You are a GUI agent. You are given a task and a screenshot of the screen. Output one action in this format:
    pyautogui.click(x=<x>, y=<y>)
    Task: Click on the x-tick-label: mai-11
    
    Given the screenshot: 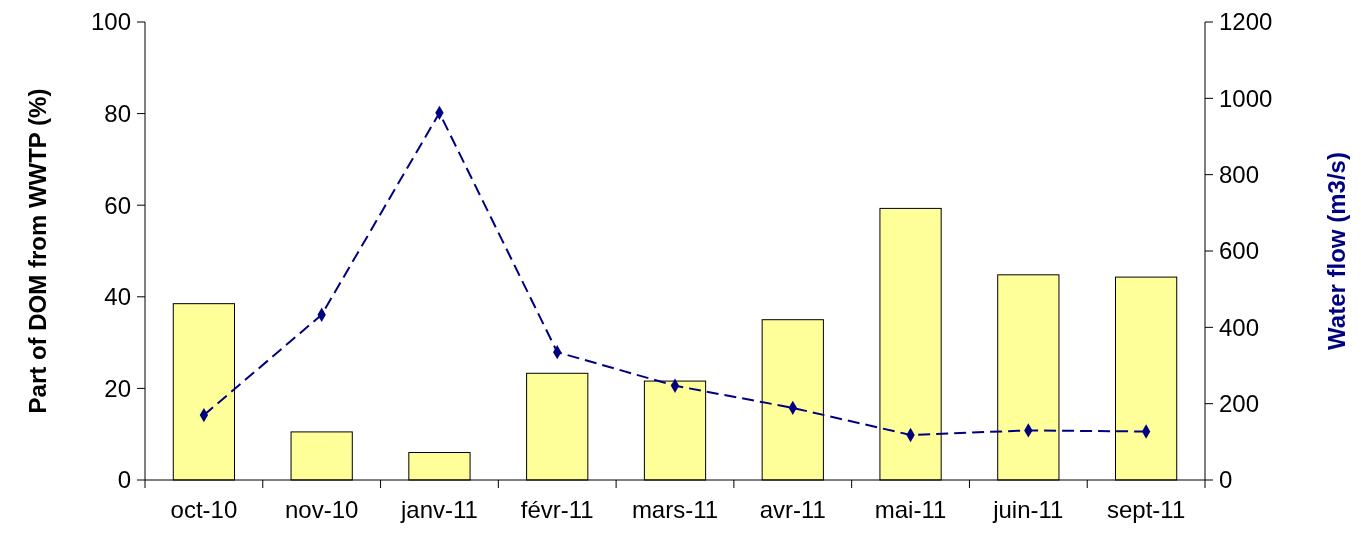 What is the action you would take?
    pyautogui.click(x=910, y=509)
    